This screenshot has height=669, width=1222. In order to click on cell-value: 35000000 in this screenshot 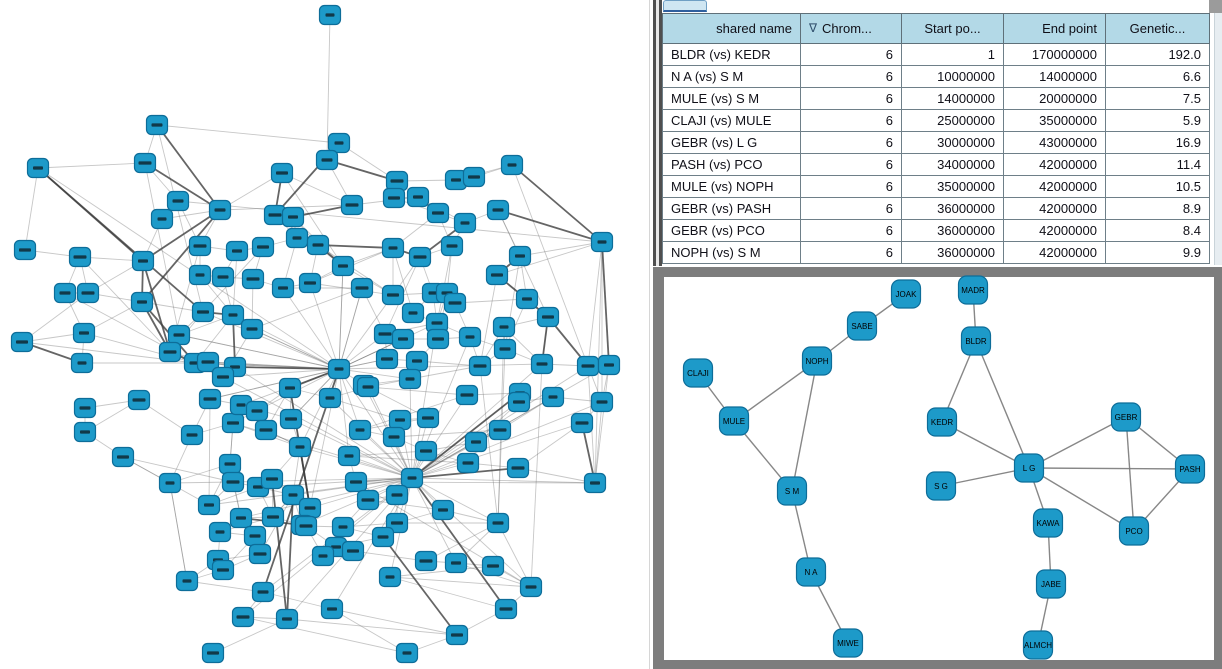, I will do `click(952, 186)`.